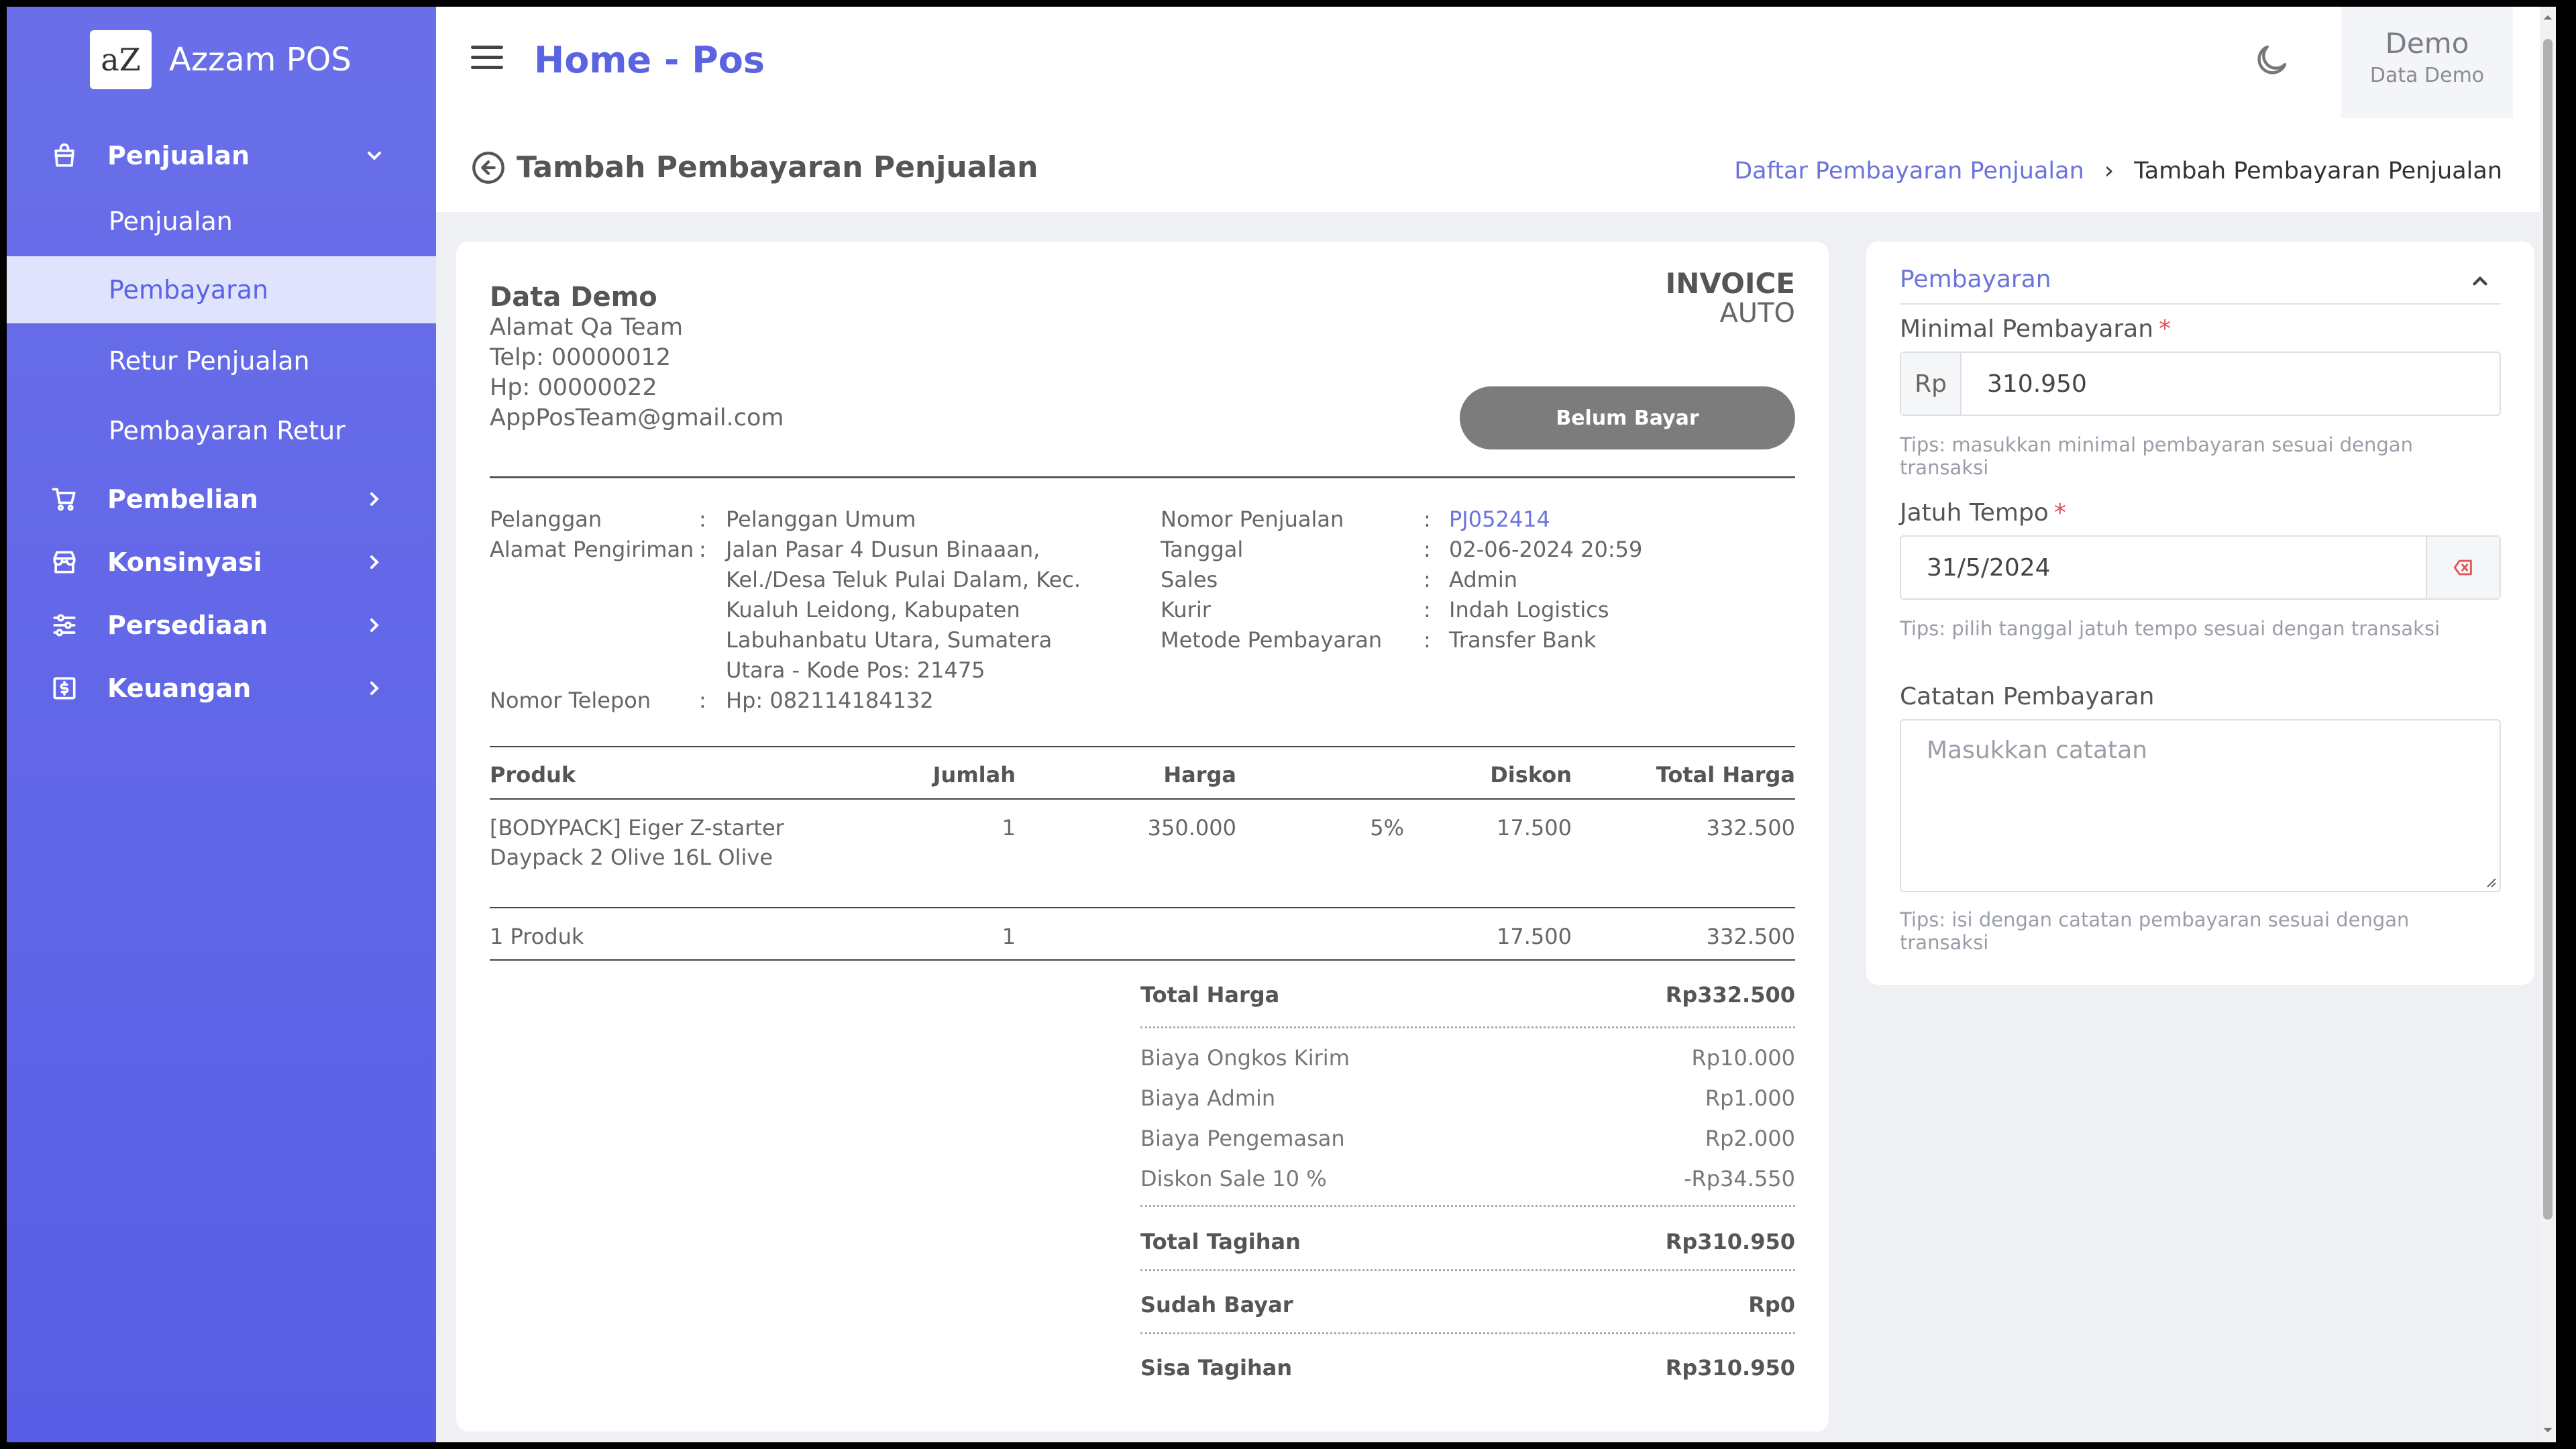 The width and height of the screenshot is (2576, 1449). I want to click on required-mark: *, so click(2165, 329).